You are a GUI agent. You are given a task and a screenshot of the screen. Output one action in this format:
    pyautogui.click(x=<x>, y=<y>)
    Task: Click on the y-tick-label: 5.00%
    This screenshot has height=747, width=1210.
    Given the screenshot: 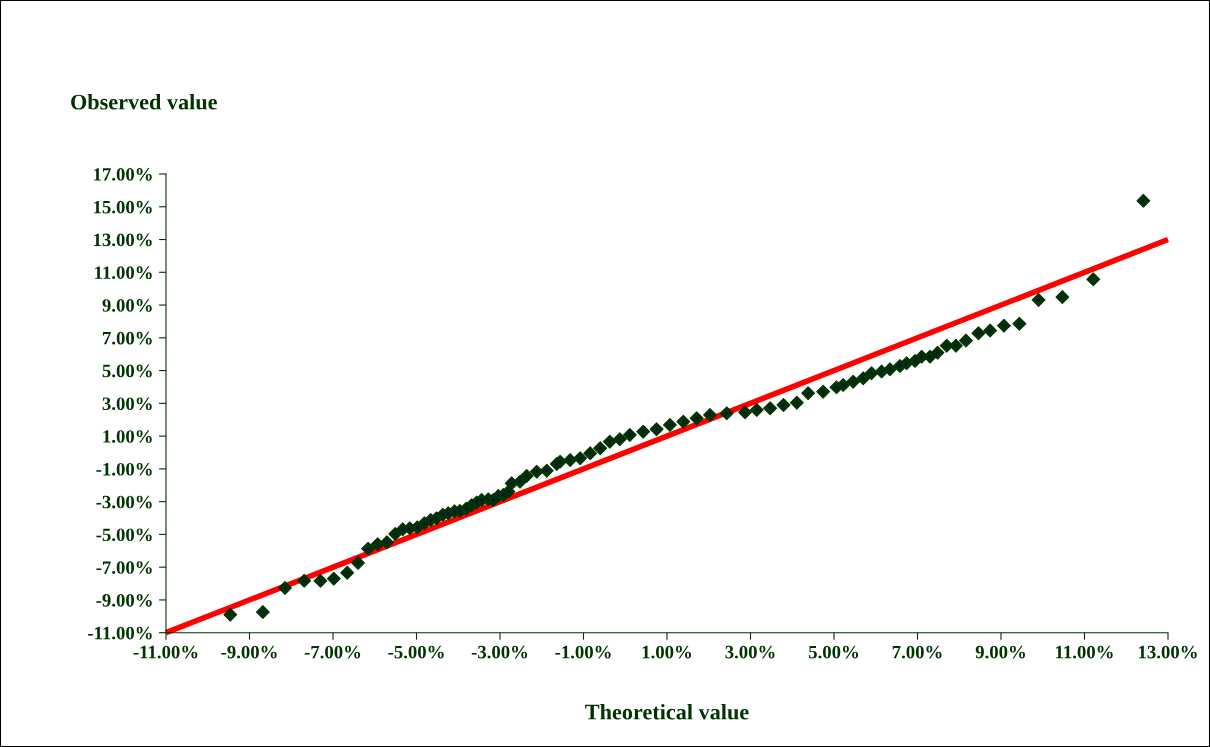 What is the action you would take?
    pyautogui.click(x=127, y=371)
    